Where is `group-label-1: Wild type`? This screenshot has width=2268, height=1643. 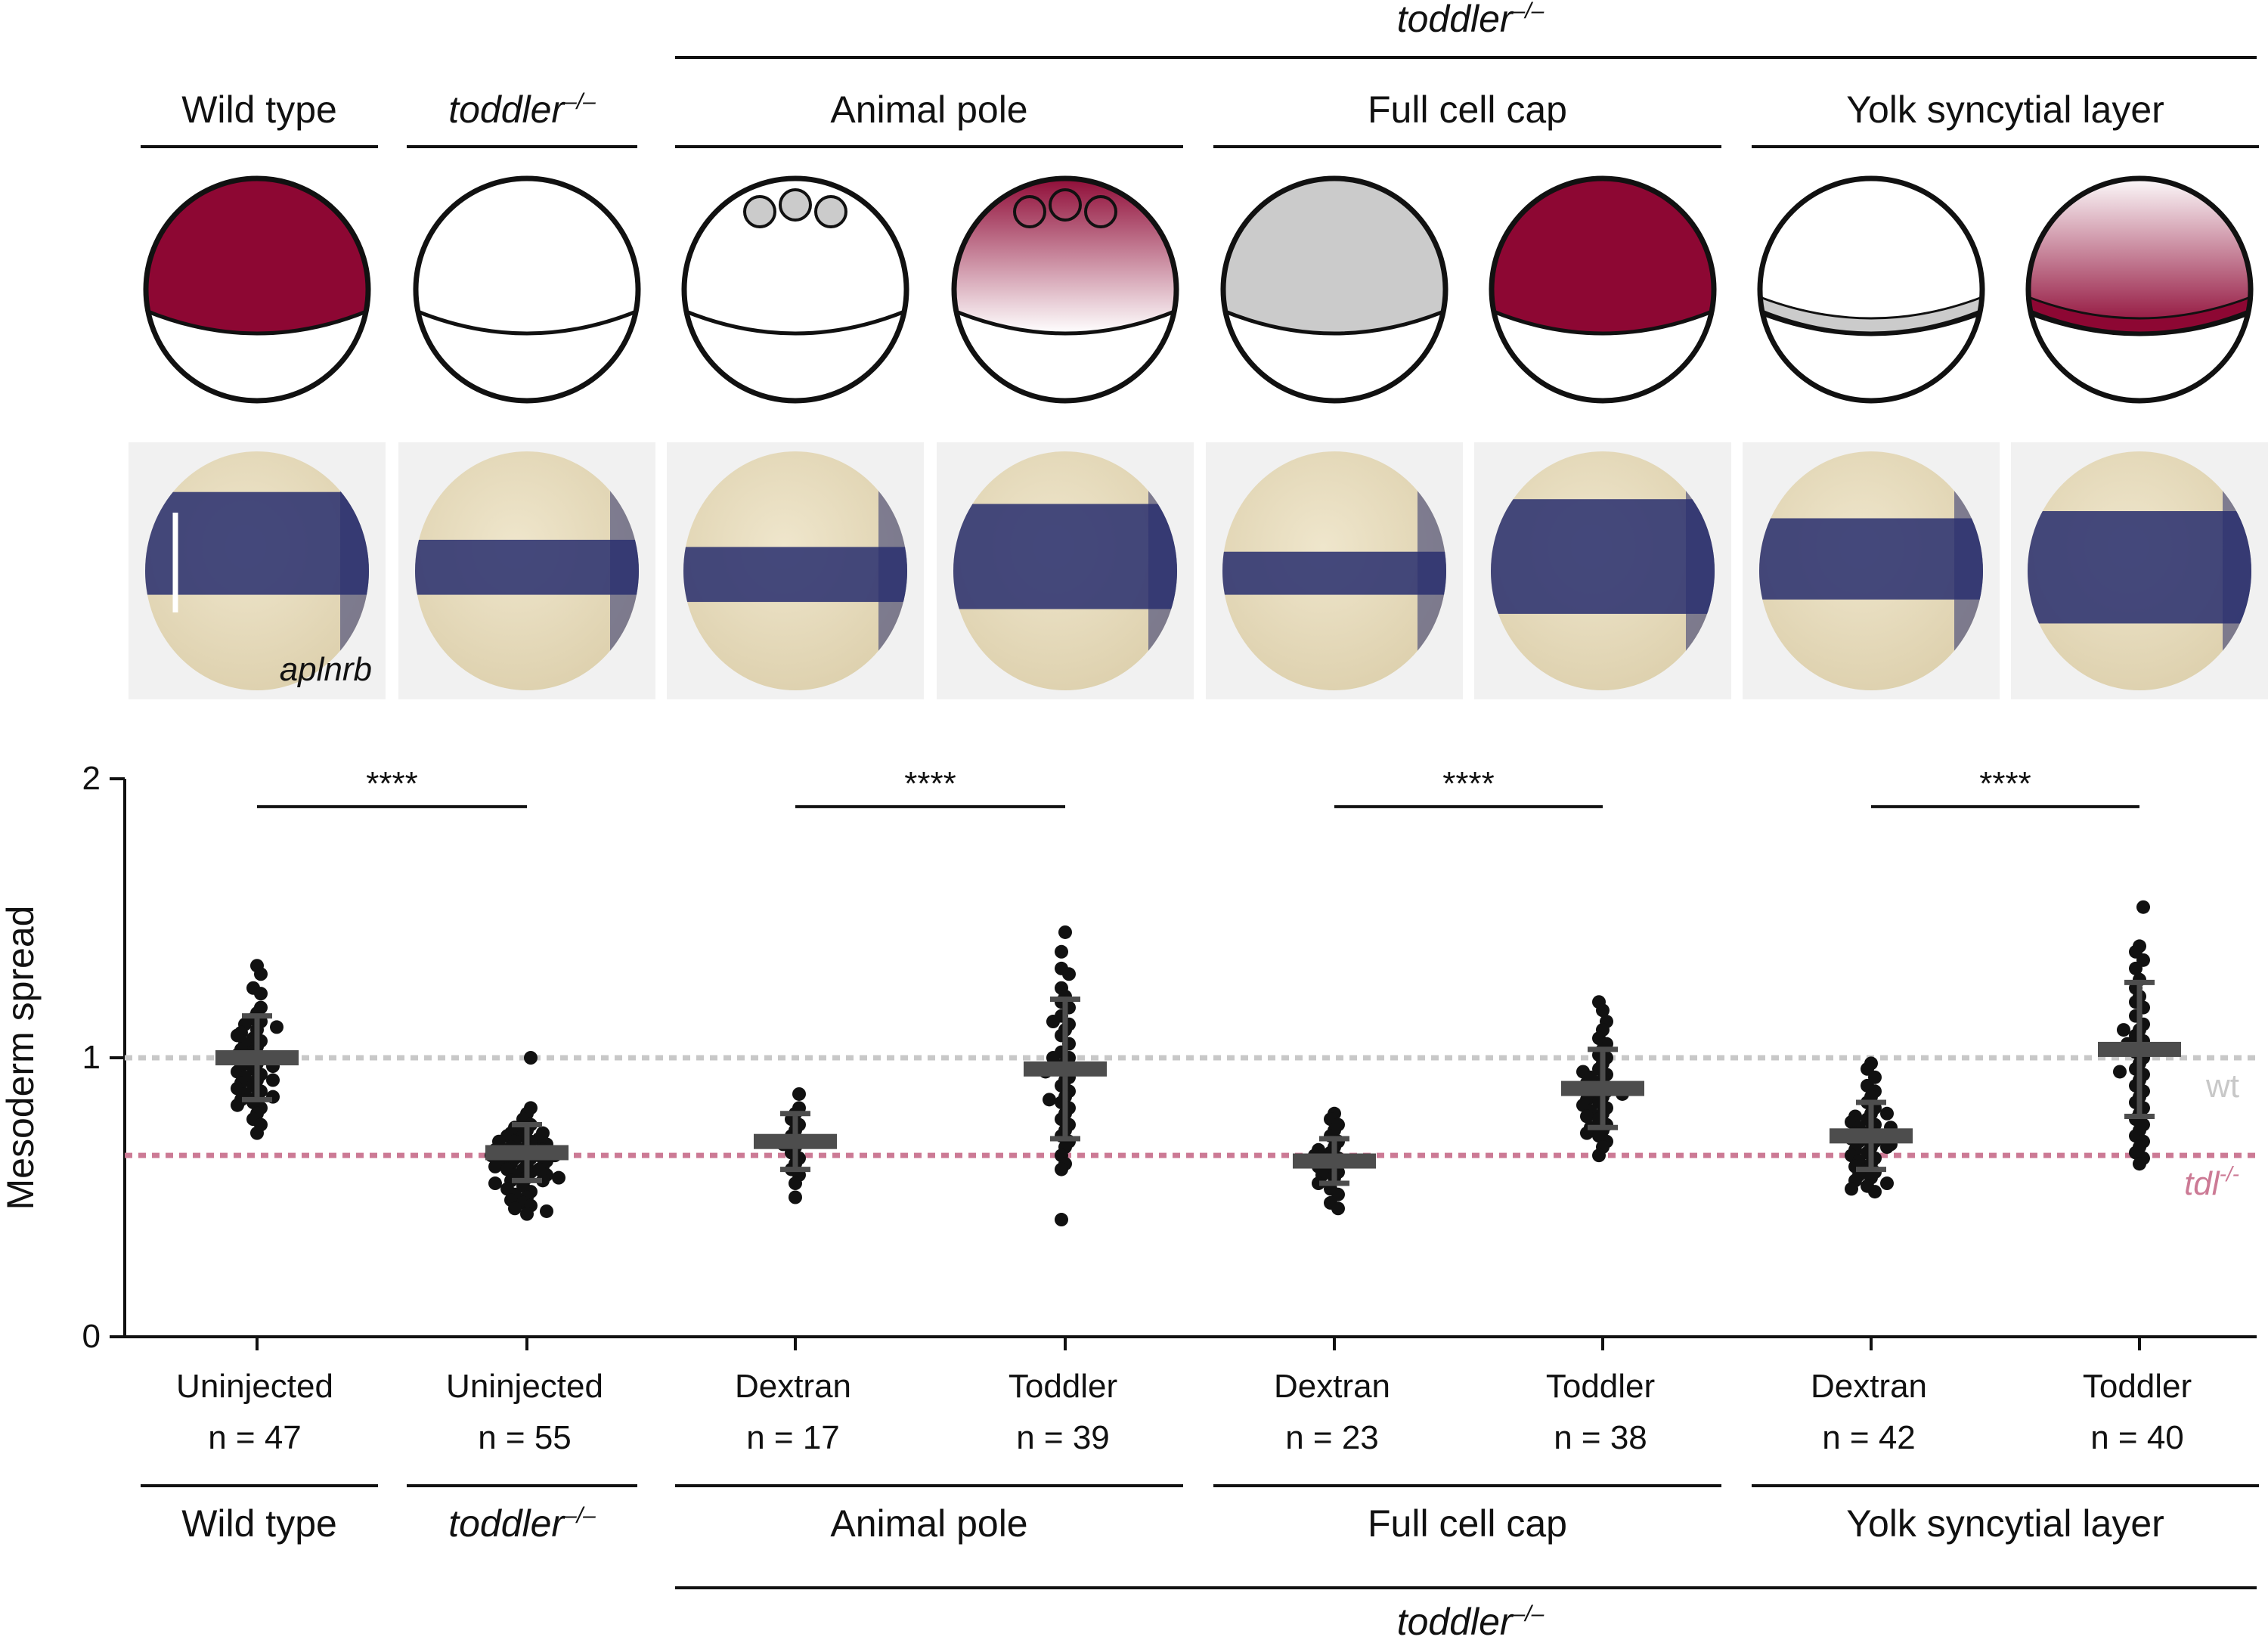
group-label-1: Wild type is located at coordinates (259, 109).